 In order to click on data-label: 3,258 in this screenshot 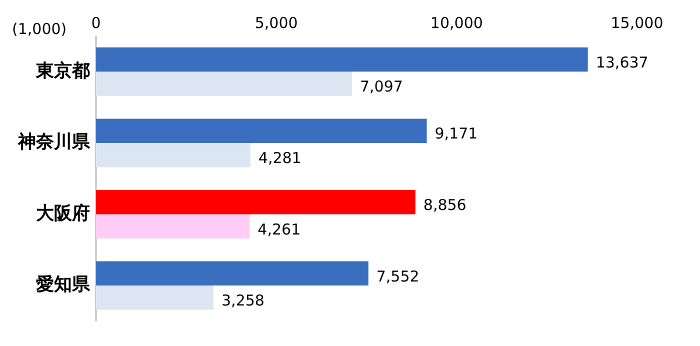, I will do `click(243, 301)`.